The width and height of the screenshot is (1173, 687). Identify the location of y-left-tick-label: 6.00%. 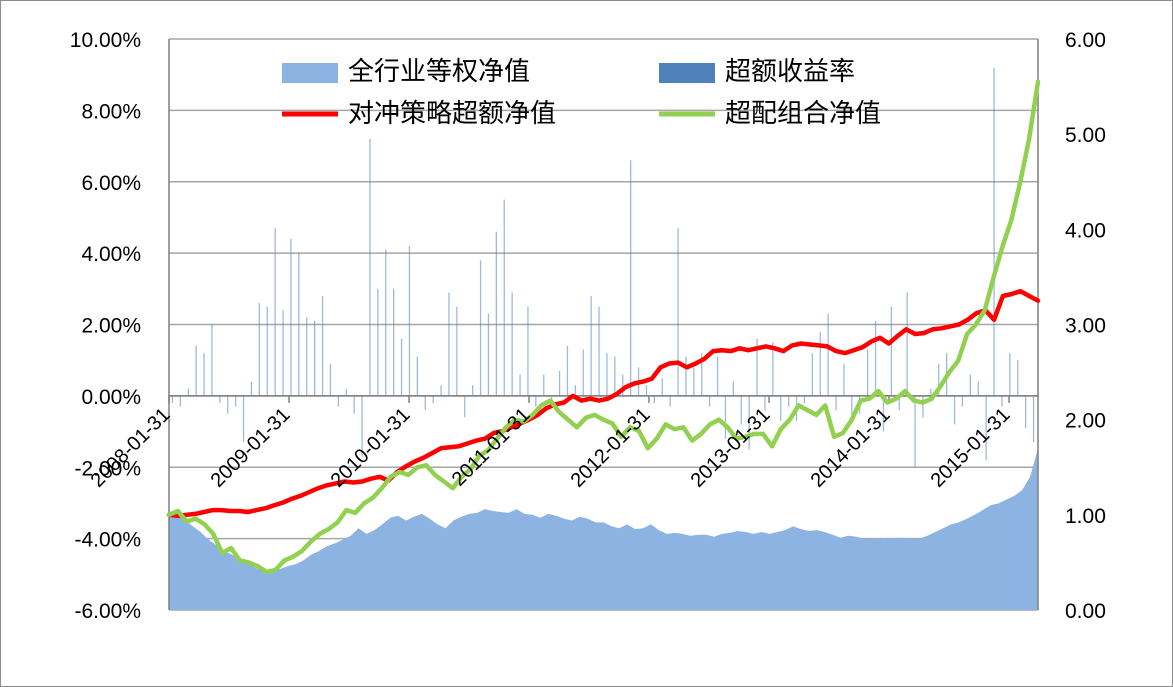
(111, 183).